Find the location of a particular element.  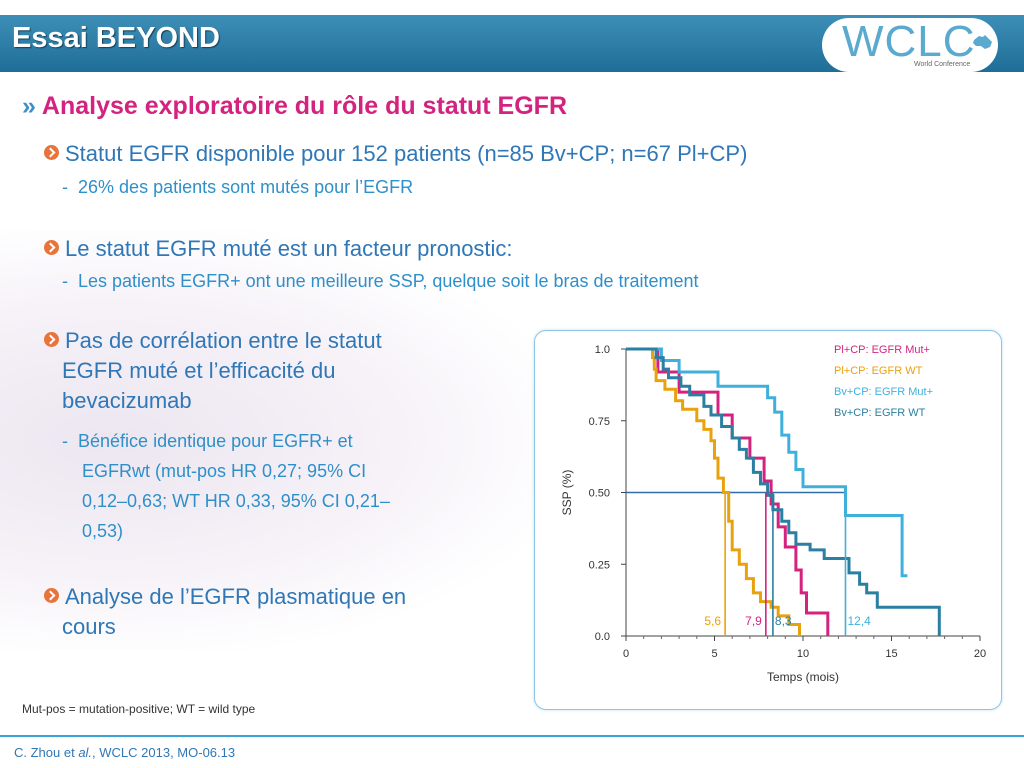

logo-subtext: World Conference is located at coordinates (942, 64).